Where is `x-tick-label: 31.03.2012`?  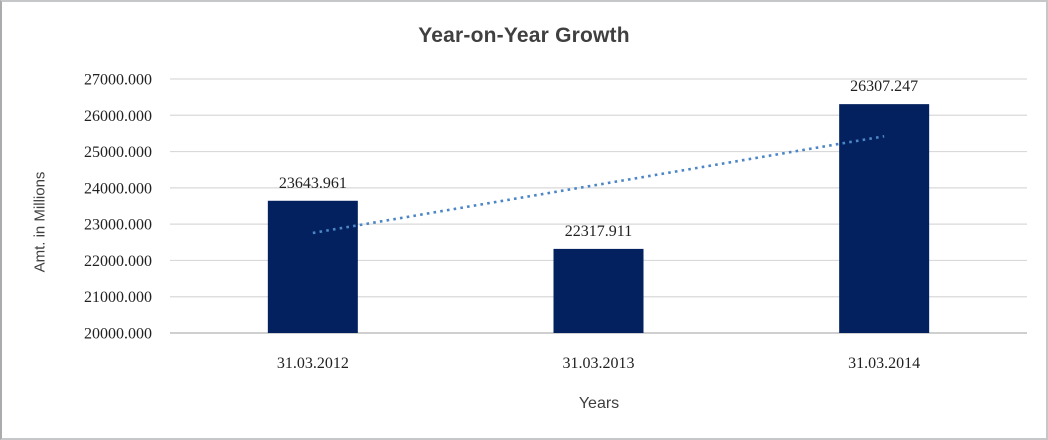 x-tick-label: 31.03.2012 is located at coordinates (313, 363).